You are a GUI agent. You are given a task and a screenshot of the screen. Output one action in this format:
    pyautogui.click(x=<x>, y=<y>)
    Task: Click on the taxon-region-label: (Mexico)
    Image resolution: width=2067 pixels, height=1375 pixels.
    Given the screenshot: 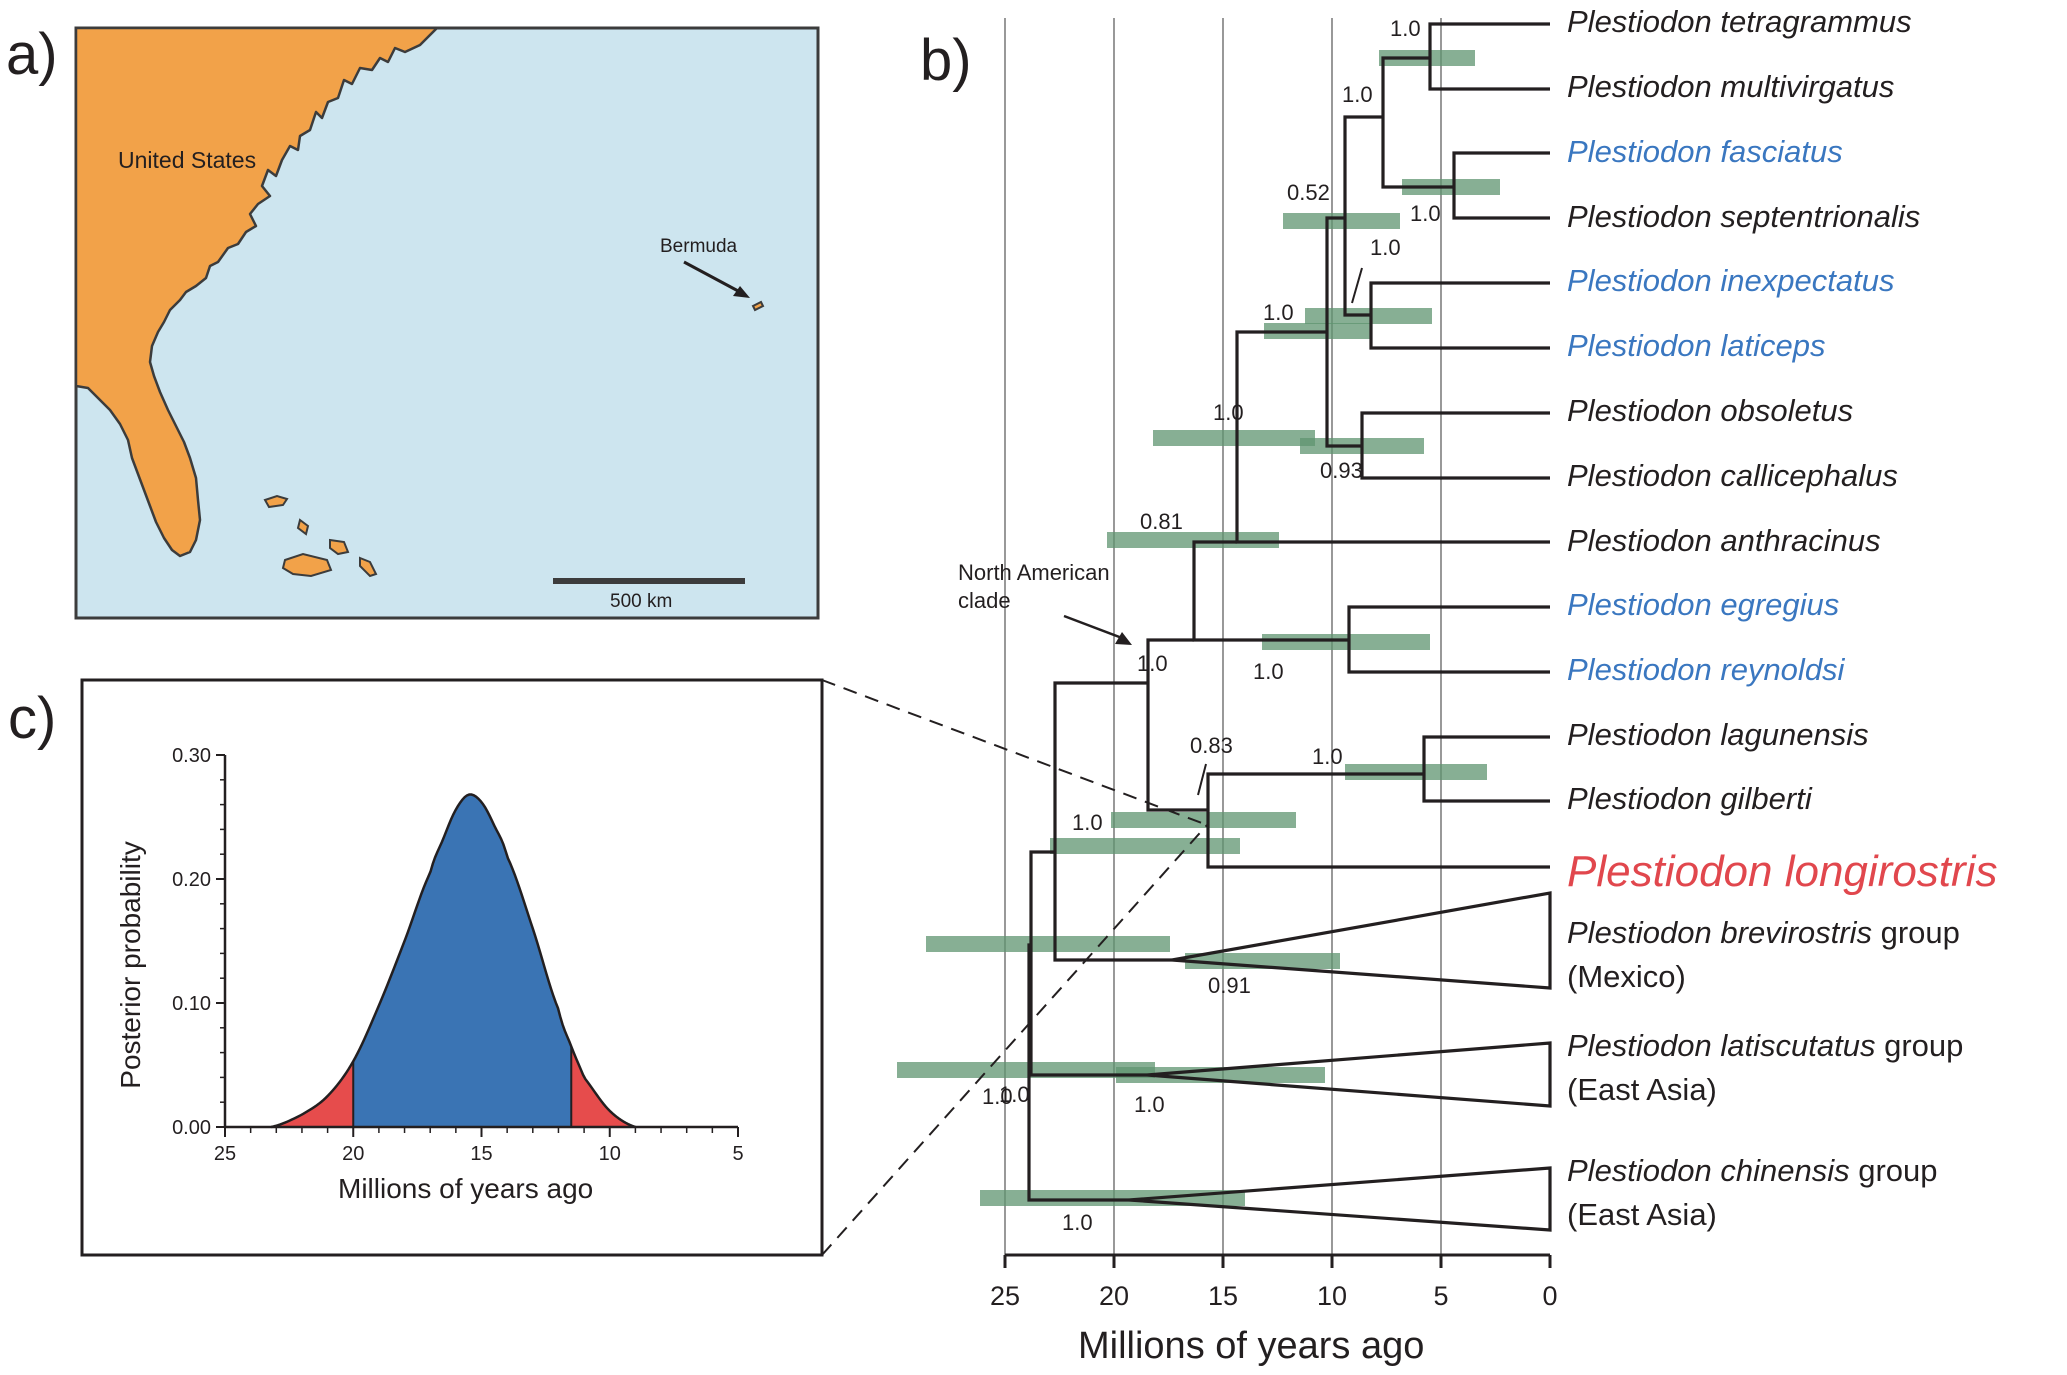 What is the action you would take?
    pyautogui.click(x=1626, y=976)
    